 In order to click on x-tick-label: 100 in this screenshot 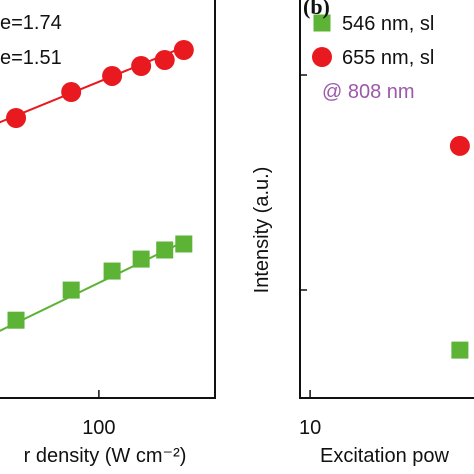, I will do `click(98, 428)`.